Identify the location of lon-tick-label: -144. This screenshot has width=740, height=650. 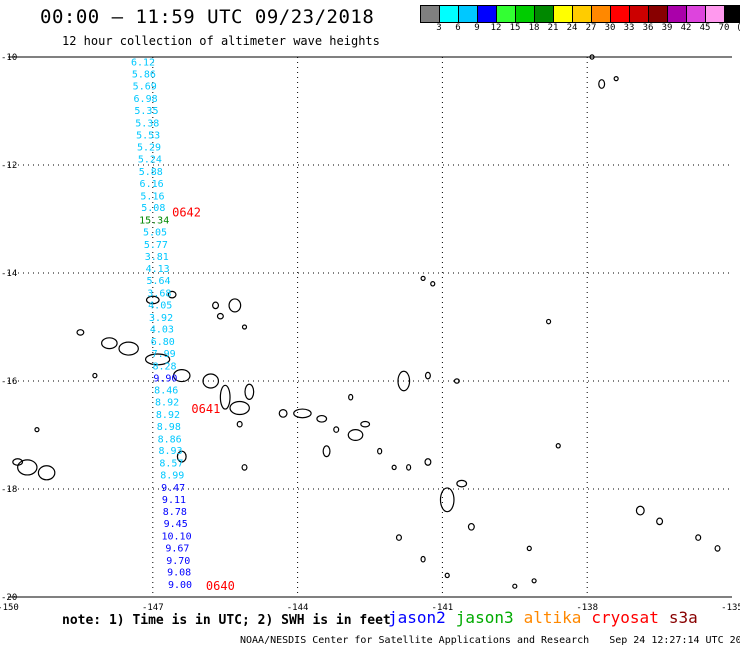
(298, 608).